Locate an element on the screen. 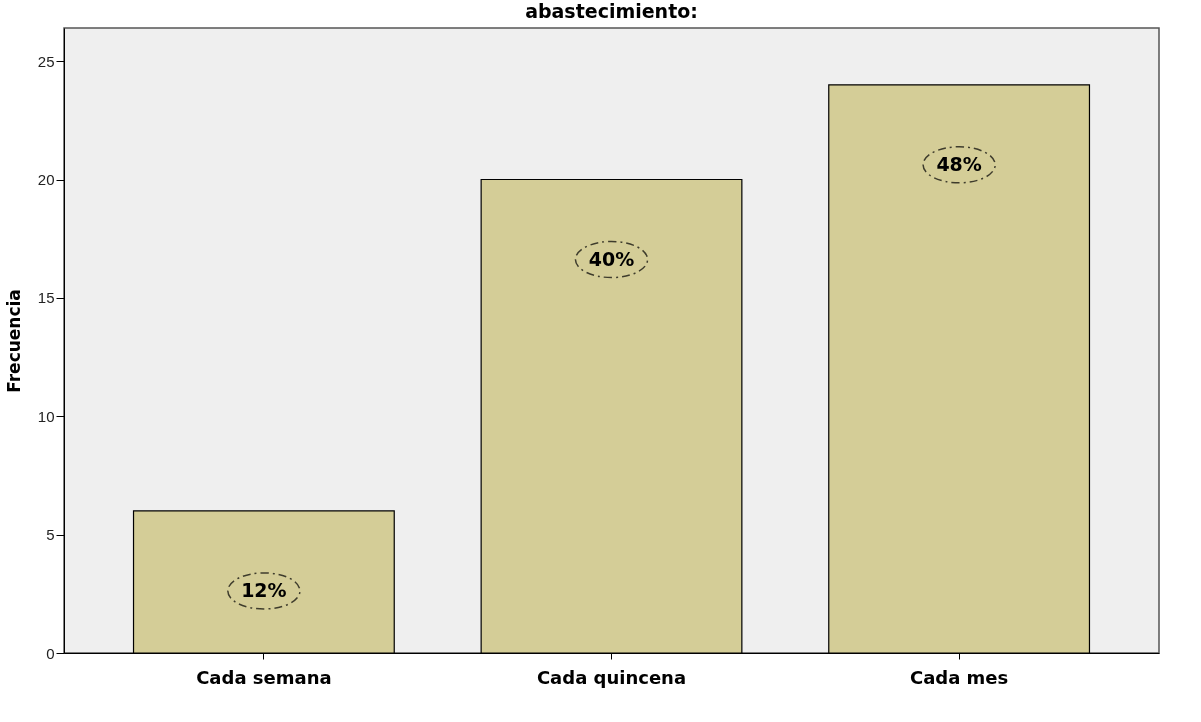 The height and width of the screenshot is (722, 1201). y-tick-label: 15 is located at coordinates (46, 298).